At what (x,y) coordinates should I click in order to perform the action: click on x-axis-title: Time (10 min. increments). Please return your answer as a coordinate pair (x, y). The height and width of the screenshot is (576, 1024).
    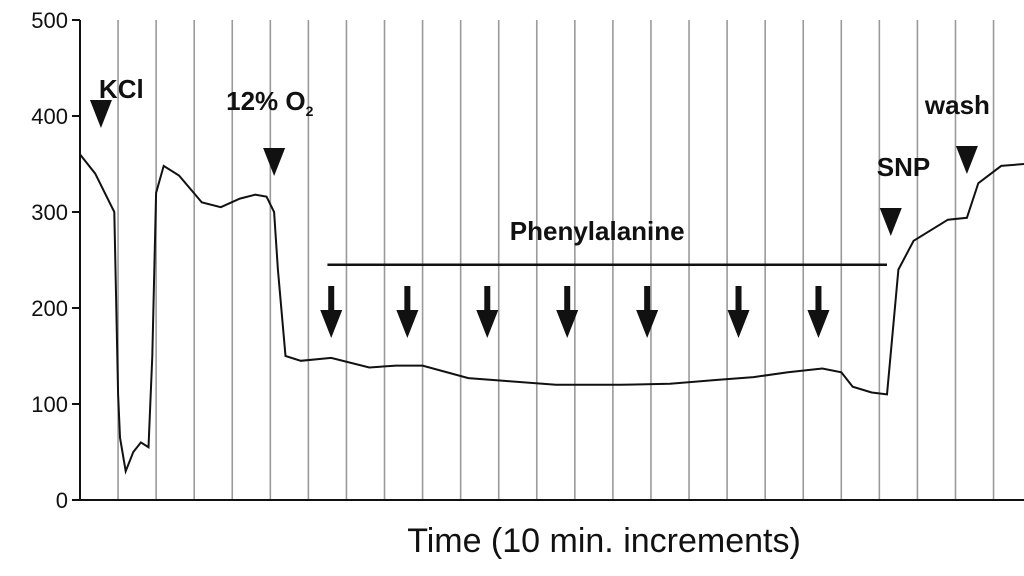
    Looking at the image, I should click on (604, 541).